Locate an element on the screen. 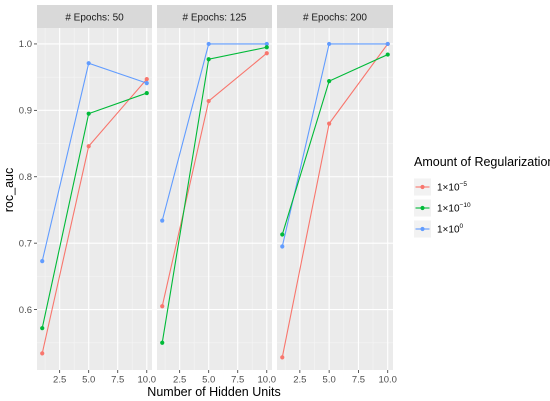  x-axis-title: Number of Hidden Units is located at coordinates (213, 392).